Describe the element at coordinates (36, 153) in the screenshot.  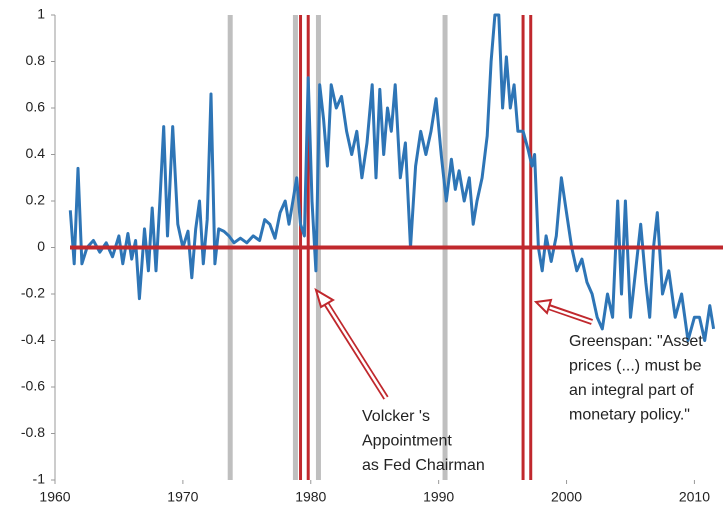
I see `y-tick-label: 0.4` at that location.